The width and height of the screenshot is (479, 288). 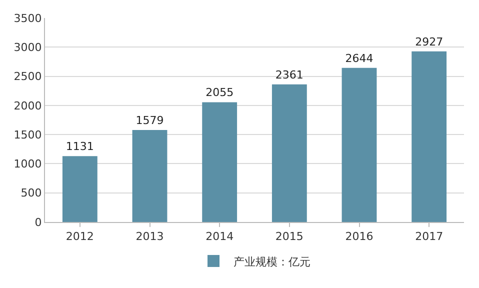 I want to click on x-tick-label: 2015, so click(x=289, y=237).